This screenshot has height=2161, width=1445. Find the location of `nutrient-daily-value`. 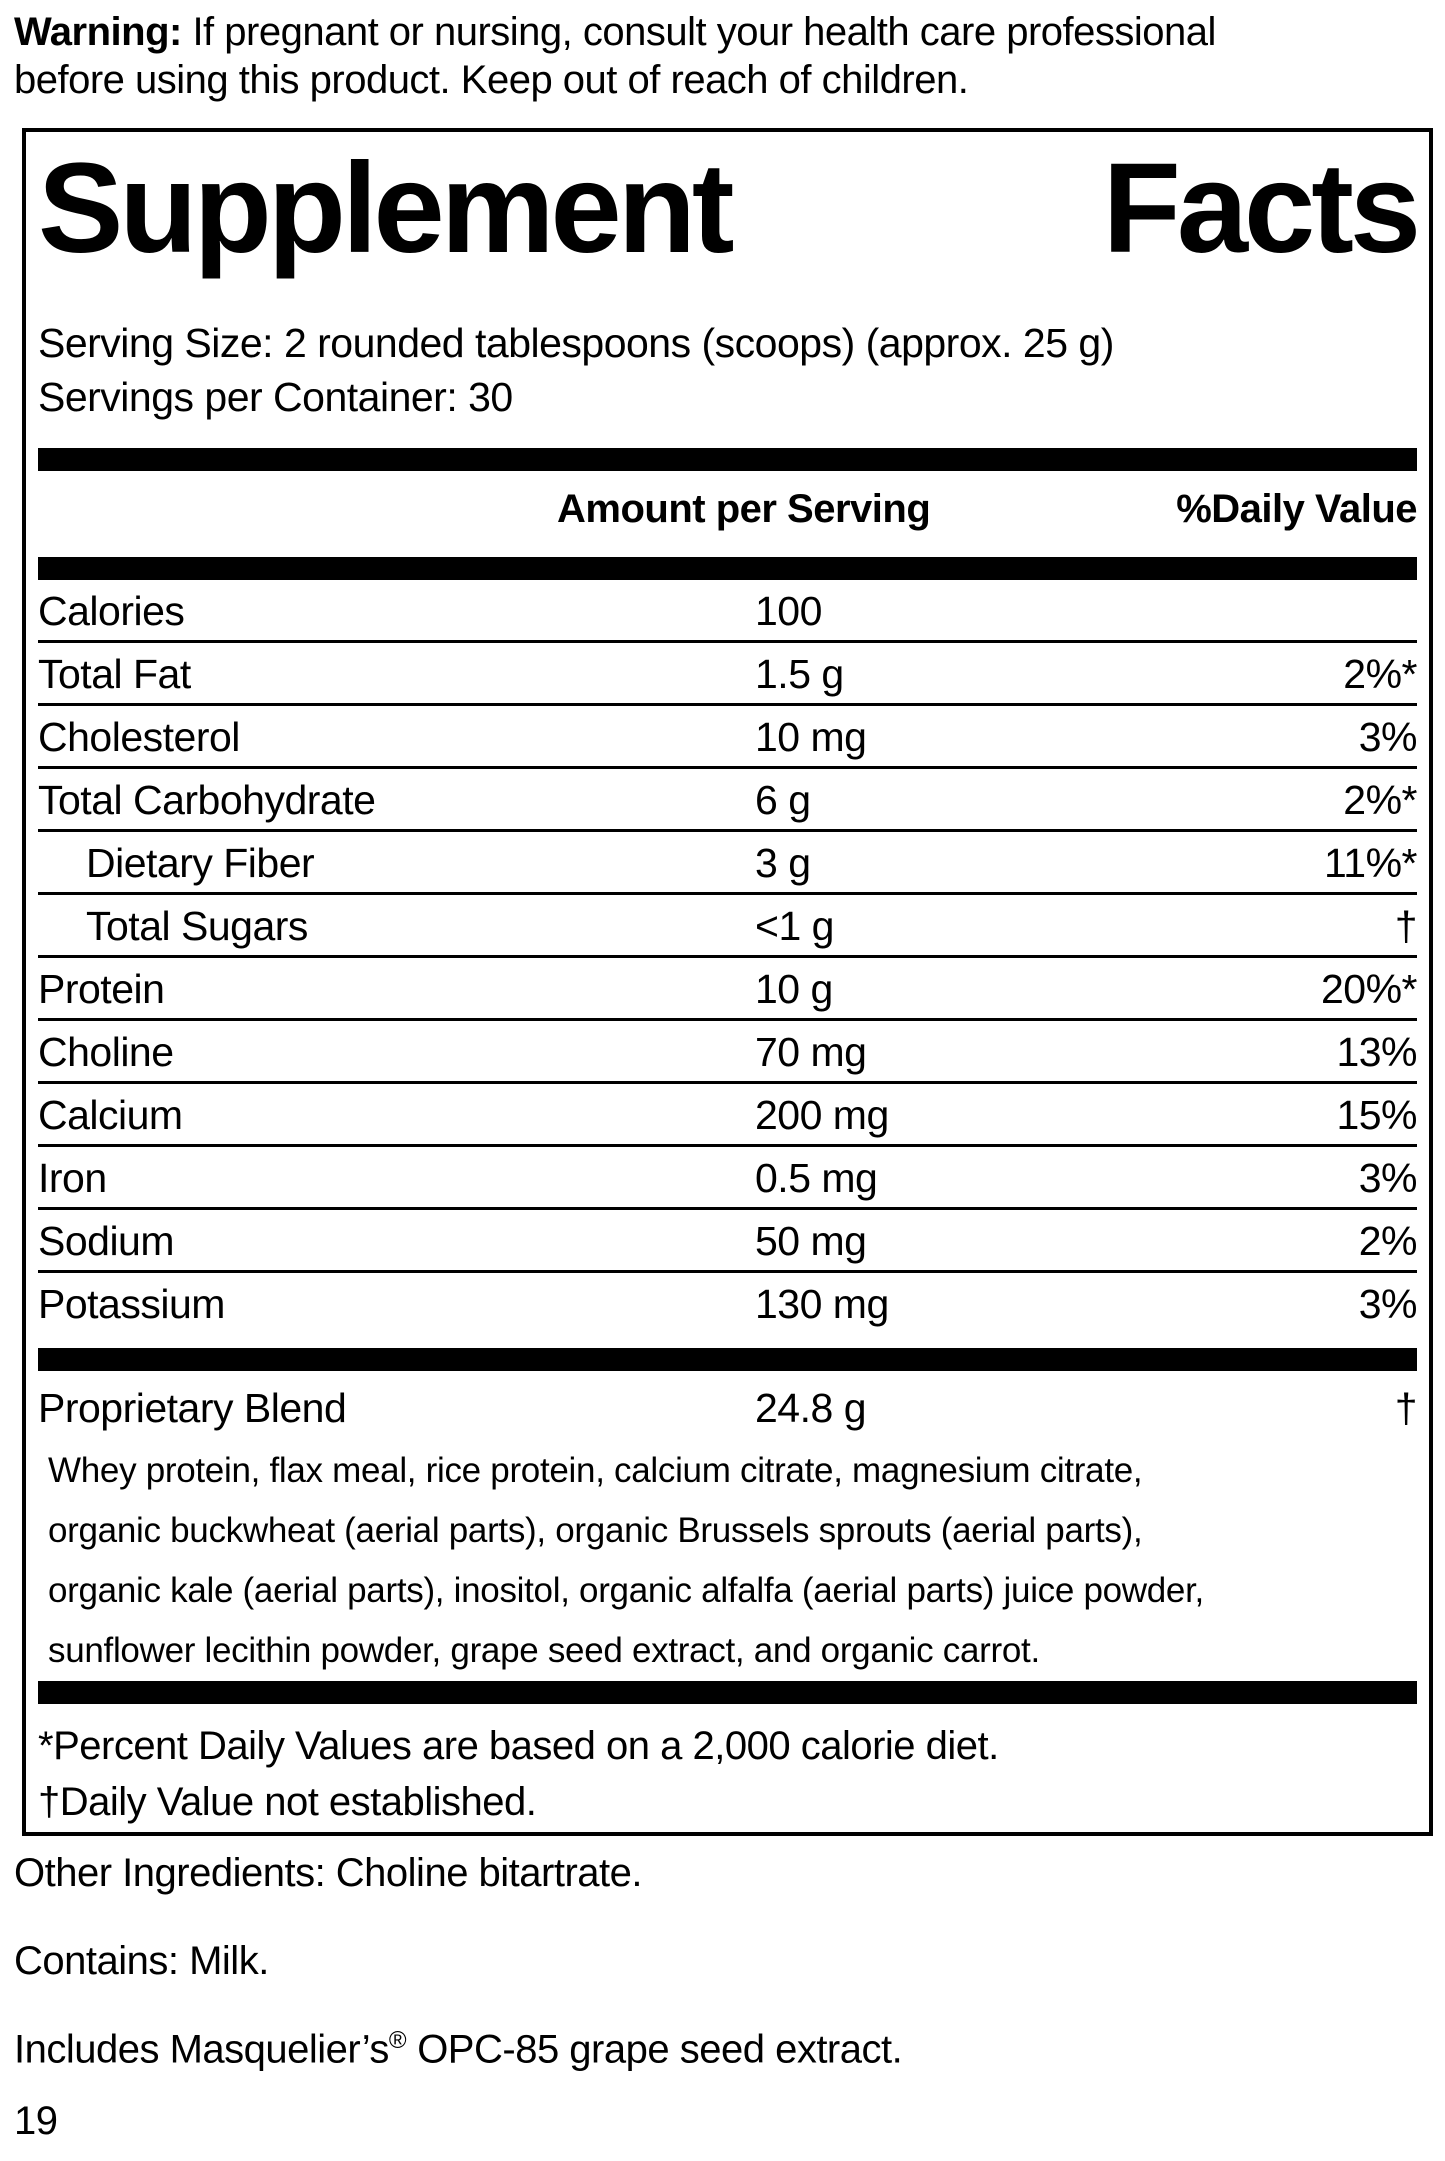

nutrient-daily-value is located at coordinates (1296, 613).